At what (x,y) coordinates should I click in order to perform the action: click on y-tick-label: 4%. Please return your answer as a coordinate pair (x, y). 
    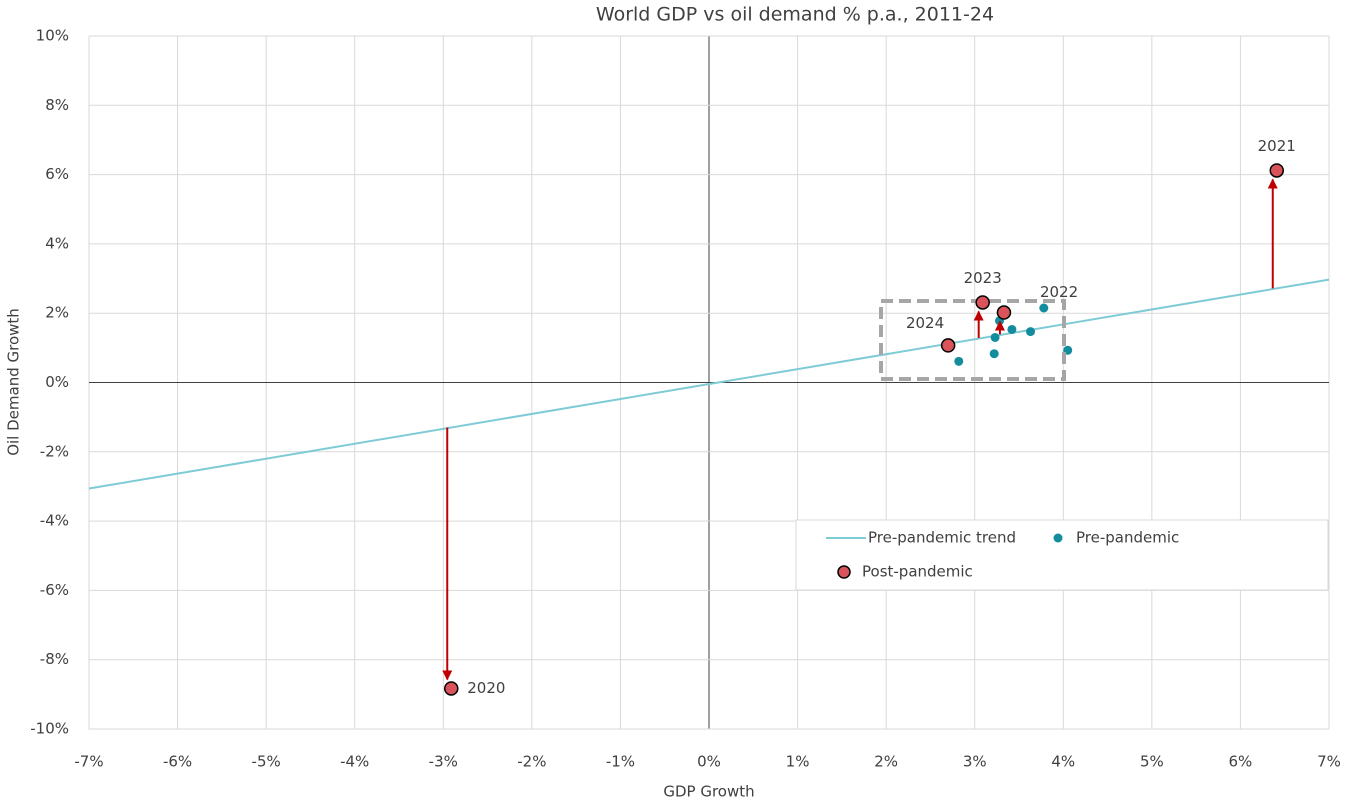
    Looking at the image, I should click on (57, 243).